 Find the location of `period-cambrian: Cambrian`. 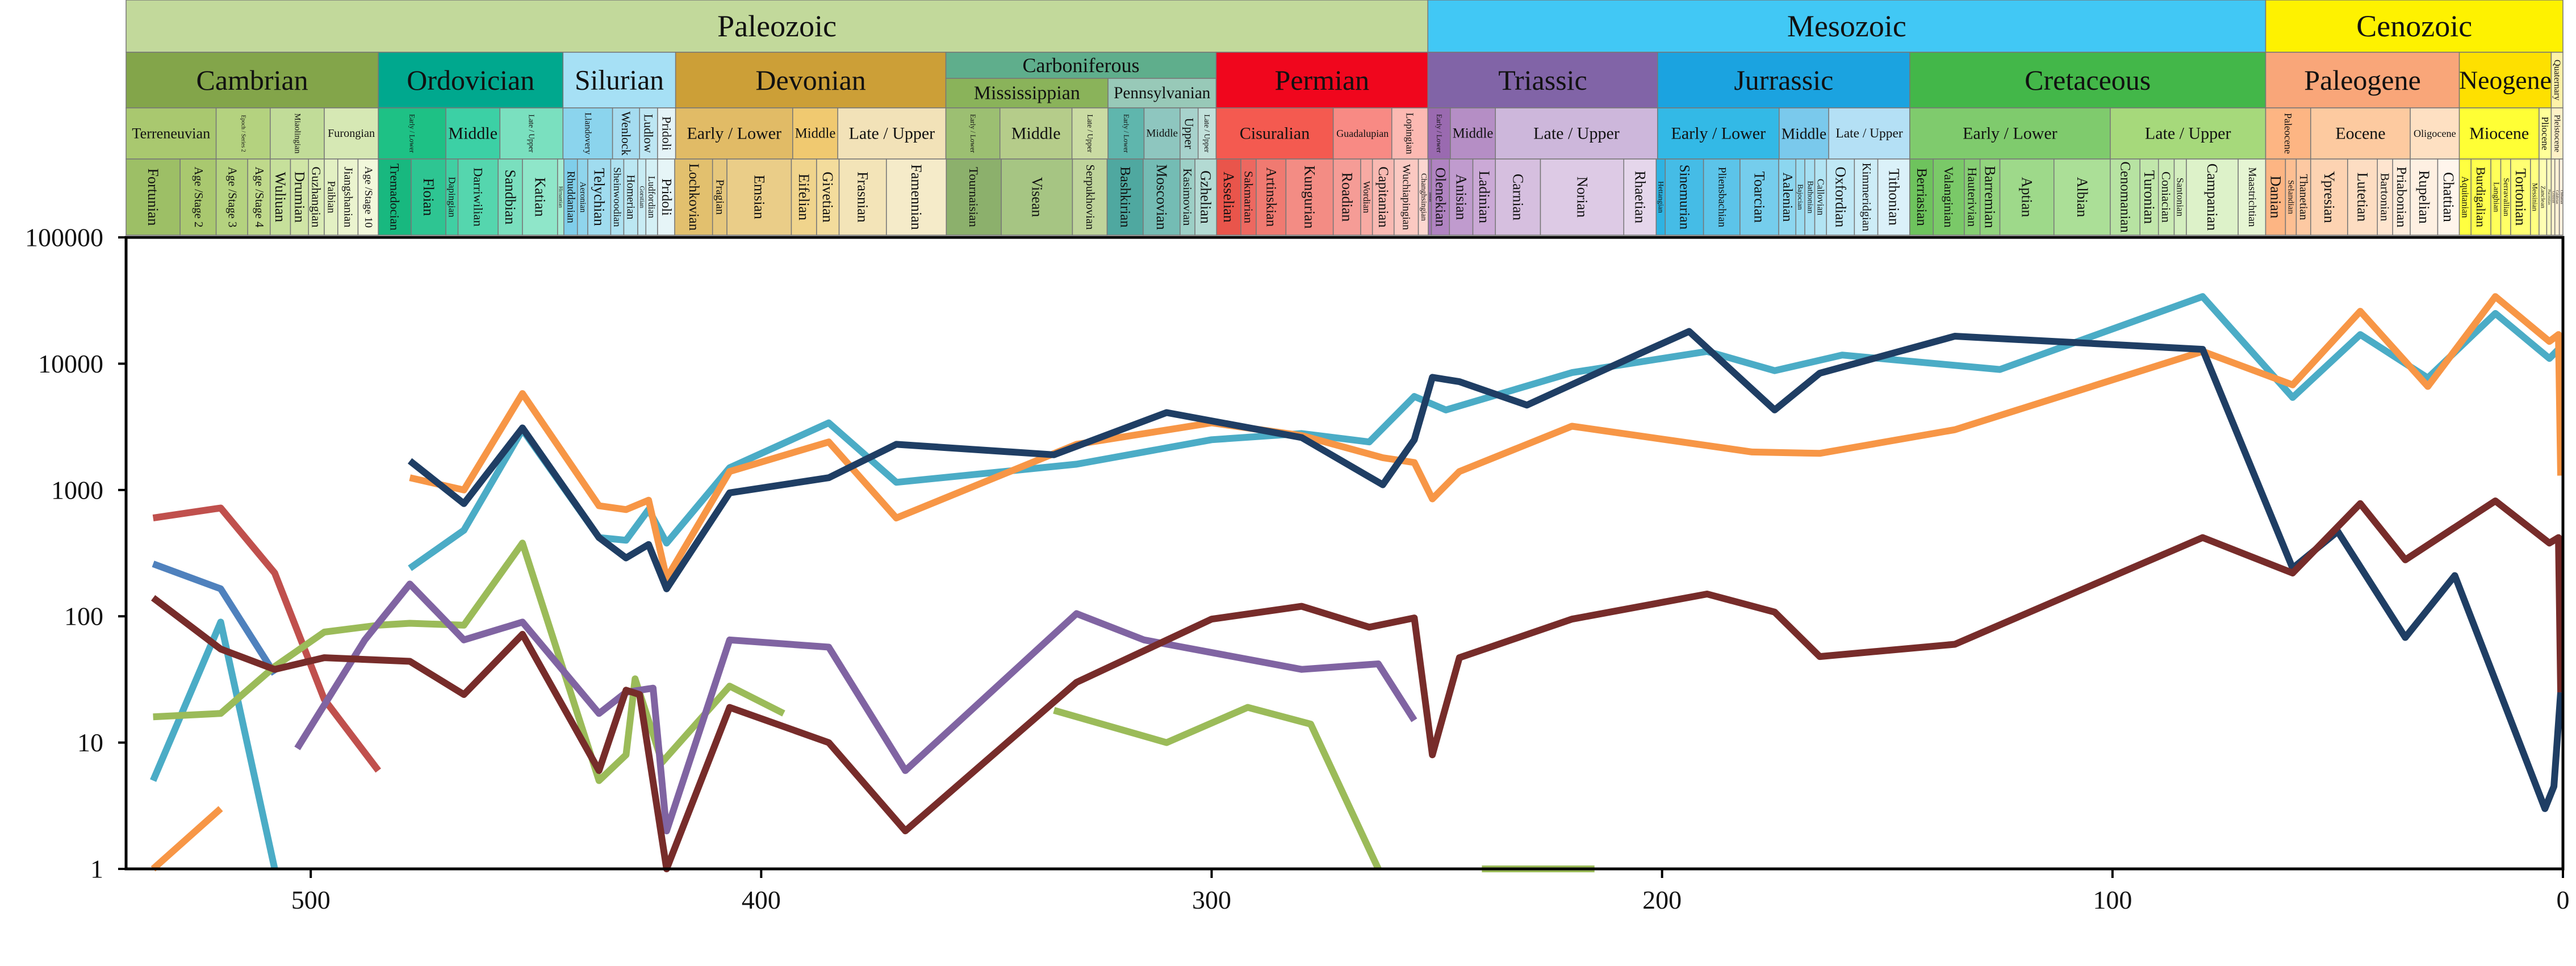

period-cambrian: Cambrian is located at coordinates (252, 80).